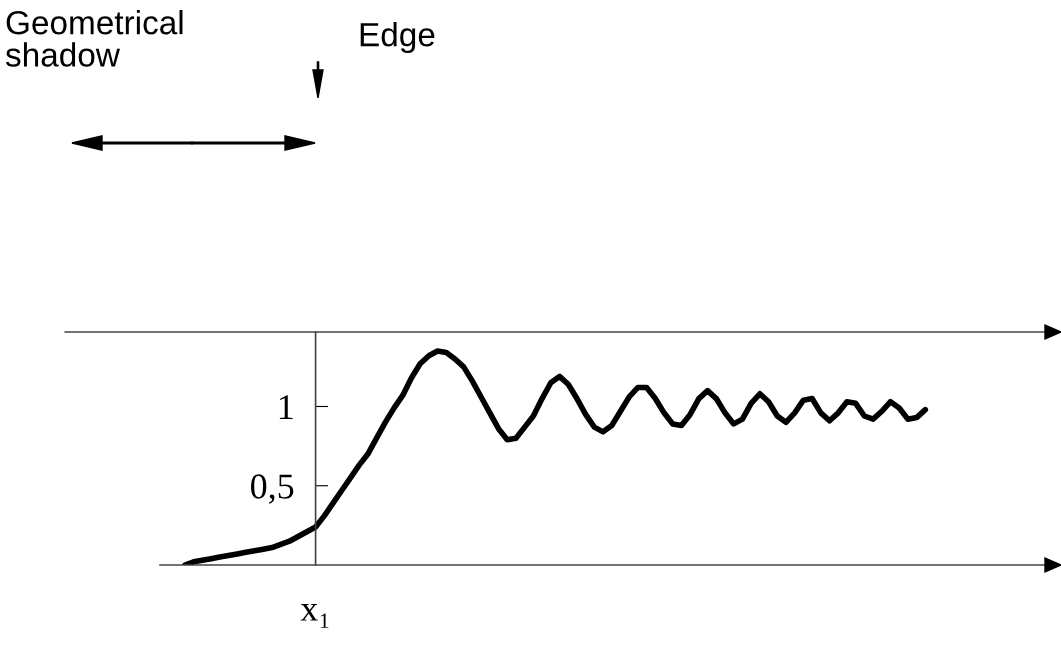 This screenshot has height=650, width=1061. What do you see at coordinates (272, 489) in the screenshot?
I see `y-tick-label: 0,5` at bounding box center [272, 489].